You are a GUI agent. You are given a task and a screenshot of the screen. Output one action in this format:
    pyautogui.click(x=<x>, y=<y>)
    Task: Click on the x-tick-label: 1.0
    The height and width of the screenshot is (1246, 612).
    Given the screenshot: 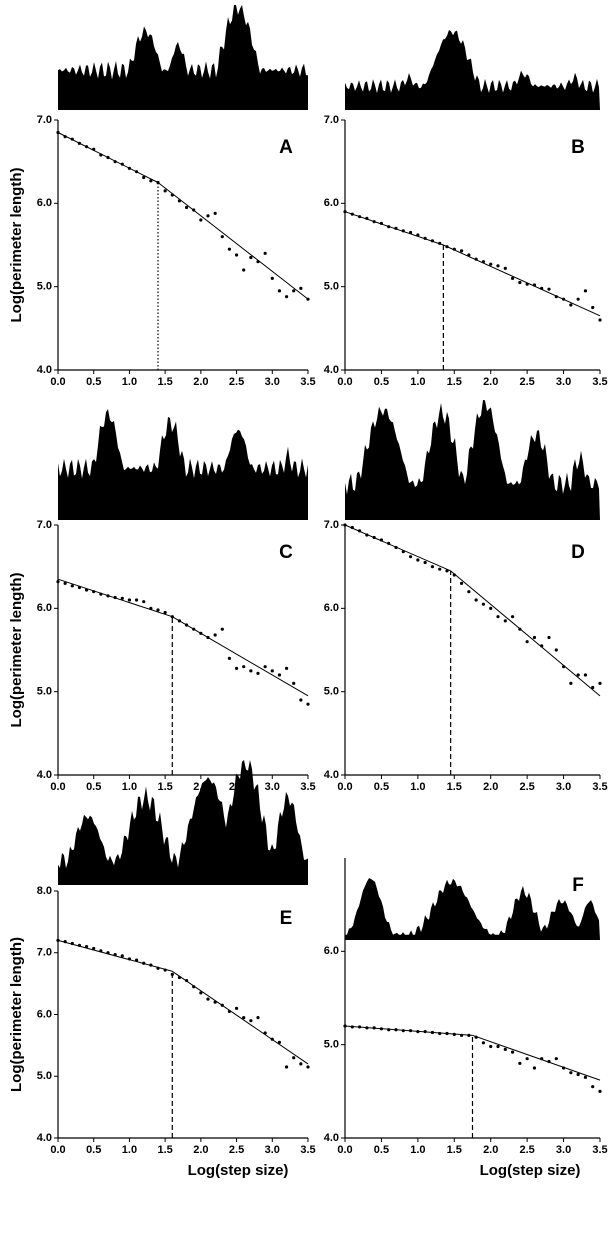 What is the action you would take?
    pyautogui.click(x=417, y=382)
    